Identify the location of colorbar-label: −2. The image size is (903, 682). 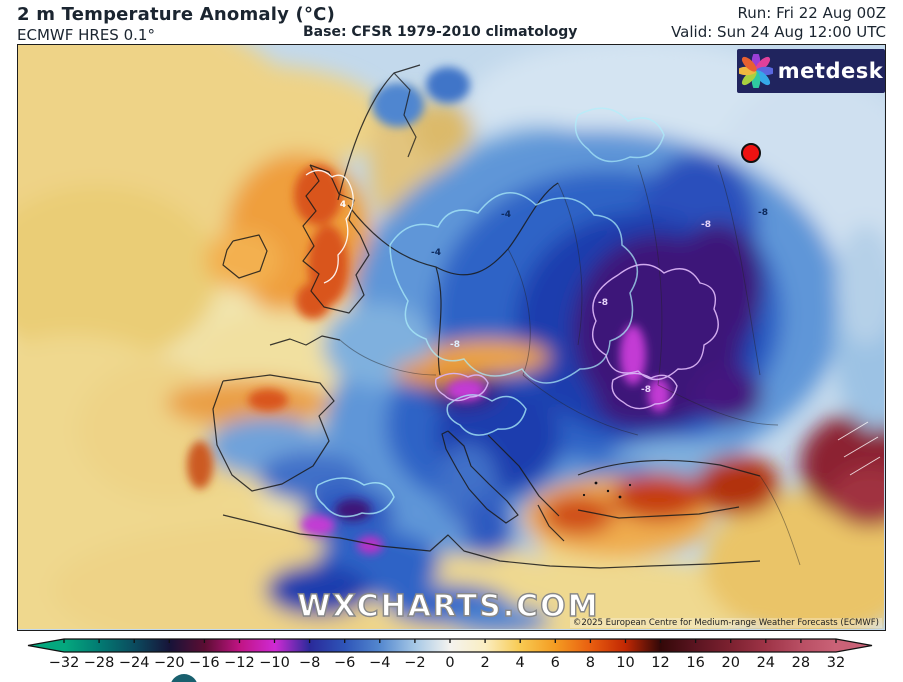
(415, 663).